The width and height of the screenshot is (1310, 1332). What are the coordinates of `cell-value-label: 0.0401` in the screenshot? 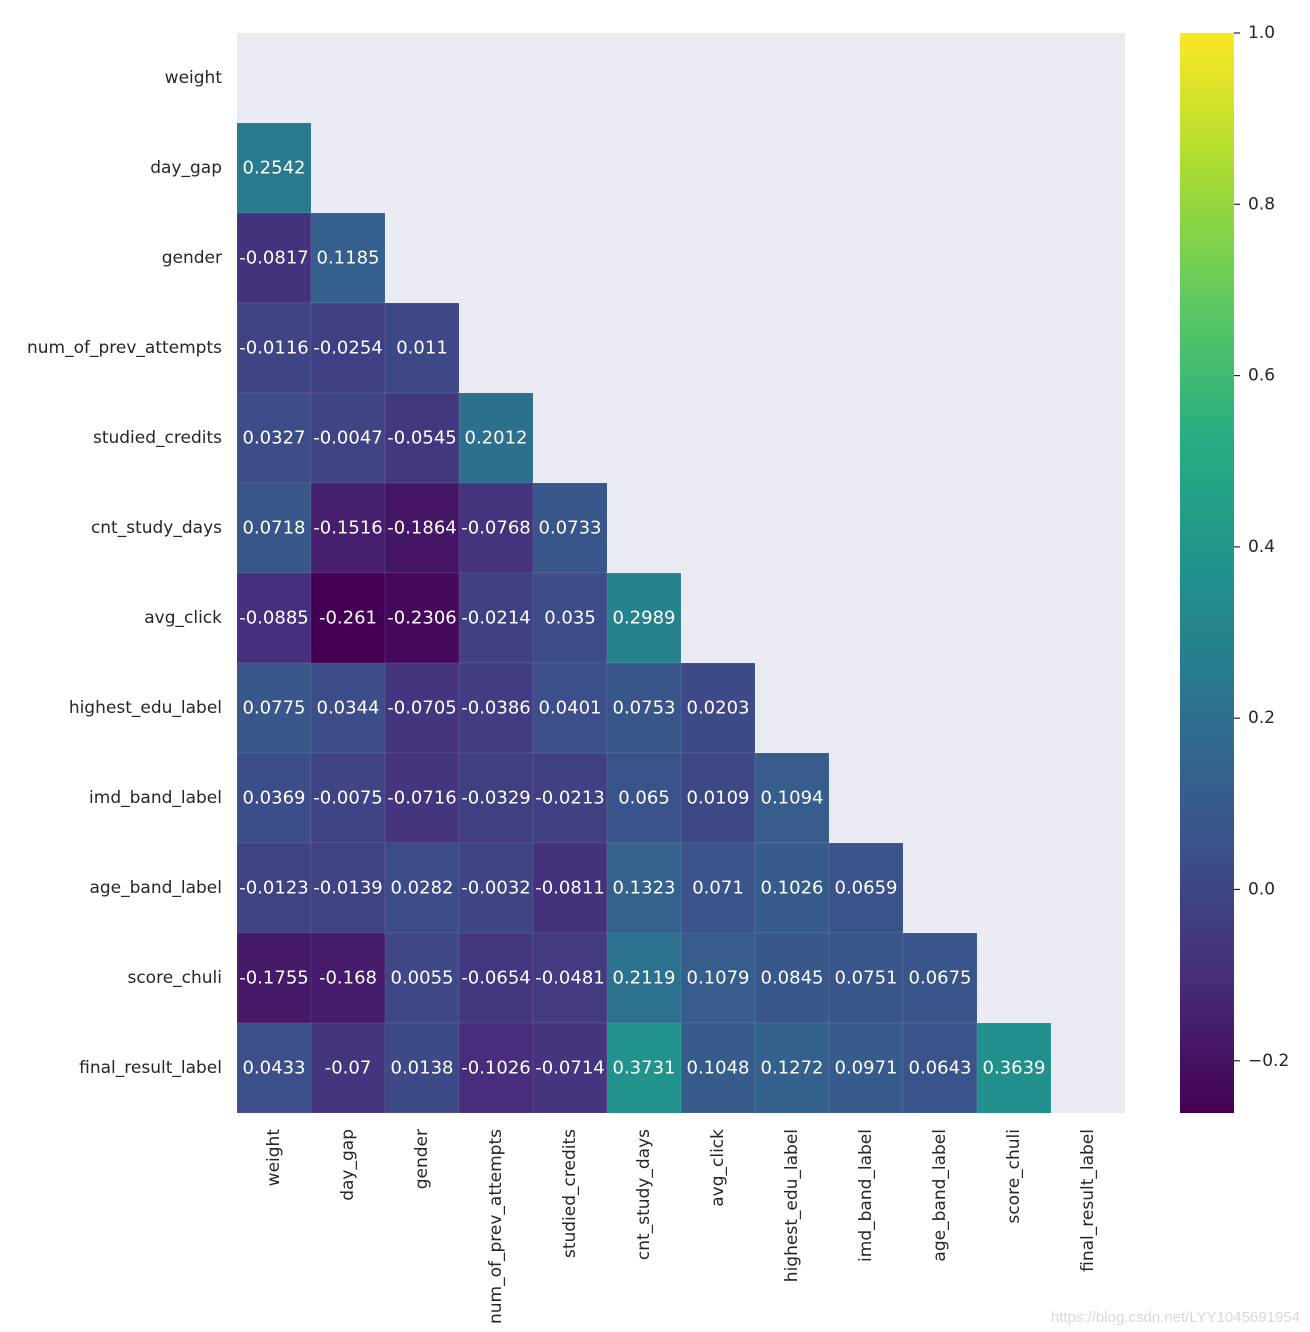 It's located at (570, 708).